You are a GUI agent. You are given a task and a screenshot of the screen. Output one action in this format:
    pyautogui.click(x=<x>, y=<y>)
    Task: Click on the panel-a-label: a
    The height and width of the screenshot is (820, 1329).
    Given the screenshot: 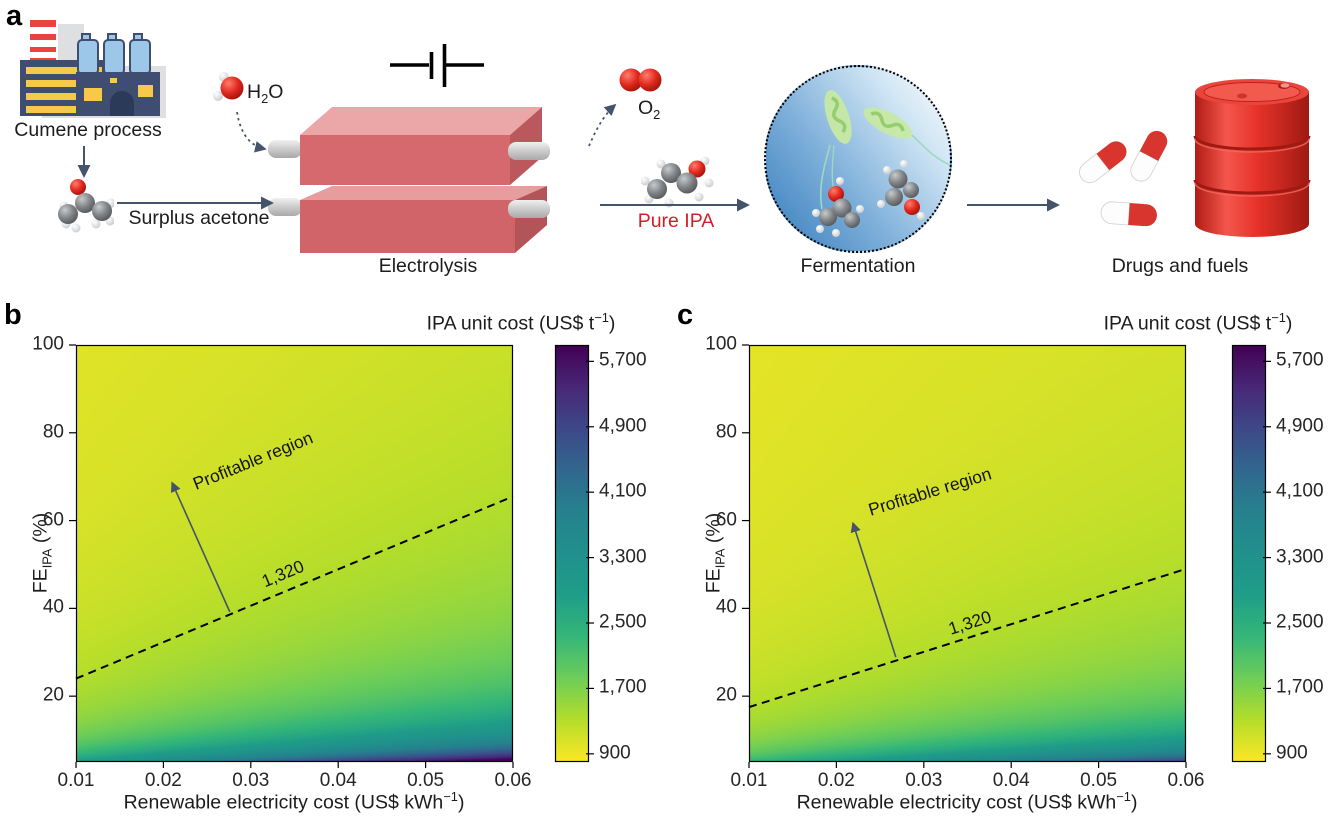 What is the action you would take?
    pyautogui.click(x=14, y=16)
    